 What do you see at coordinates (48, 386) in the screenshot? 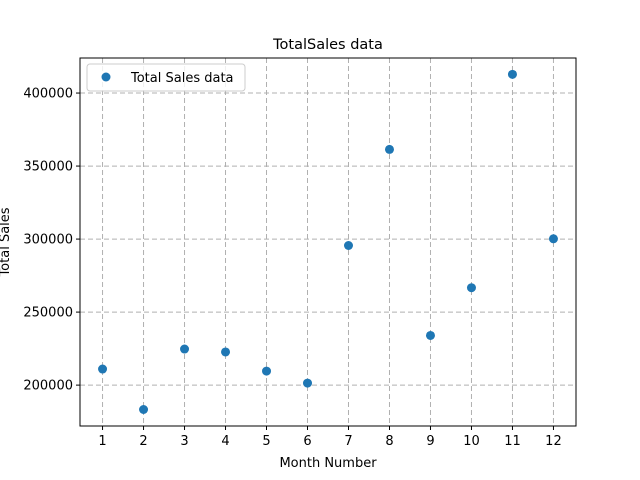
I see `y-tick-label: 200000` at bounding box center [48, 386].